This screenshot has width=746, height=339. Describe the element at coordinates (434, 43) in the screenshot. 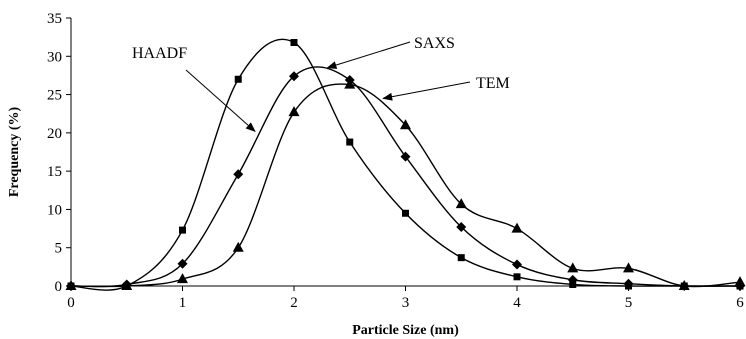

I see `annotation-saxs-label: SAXS` at that location.